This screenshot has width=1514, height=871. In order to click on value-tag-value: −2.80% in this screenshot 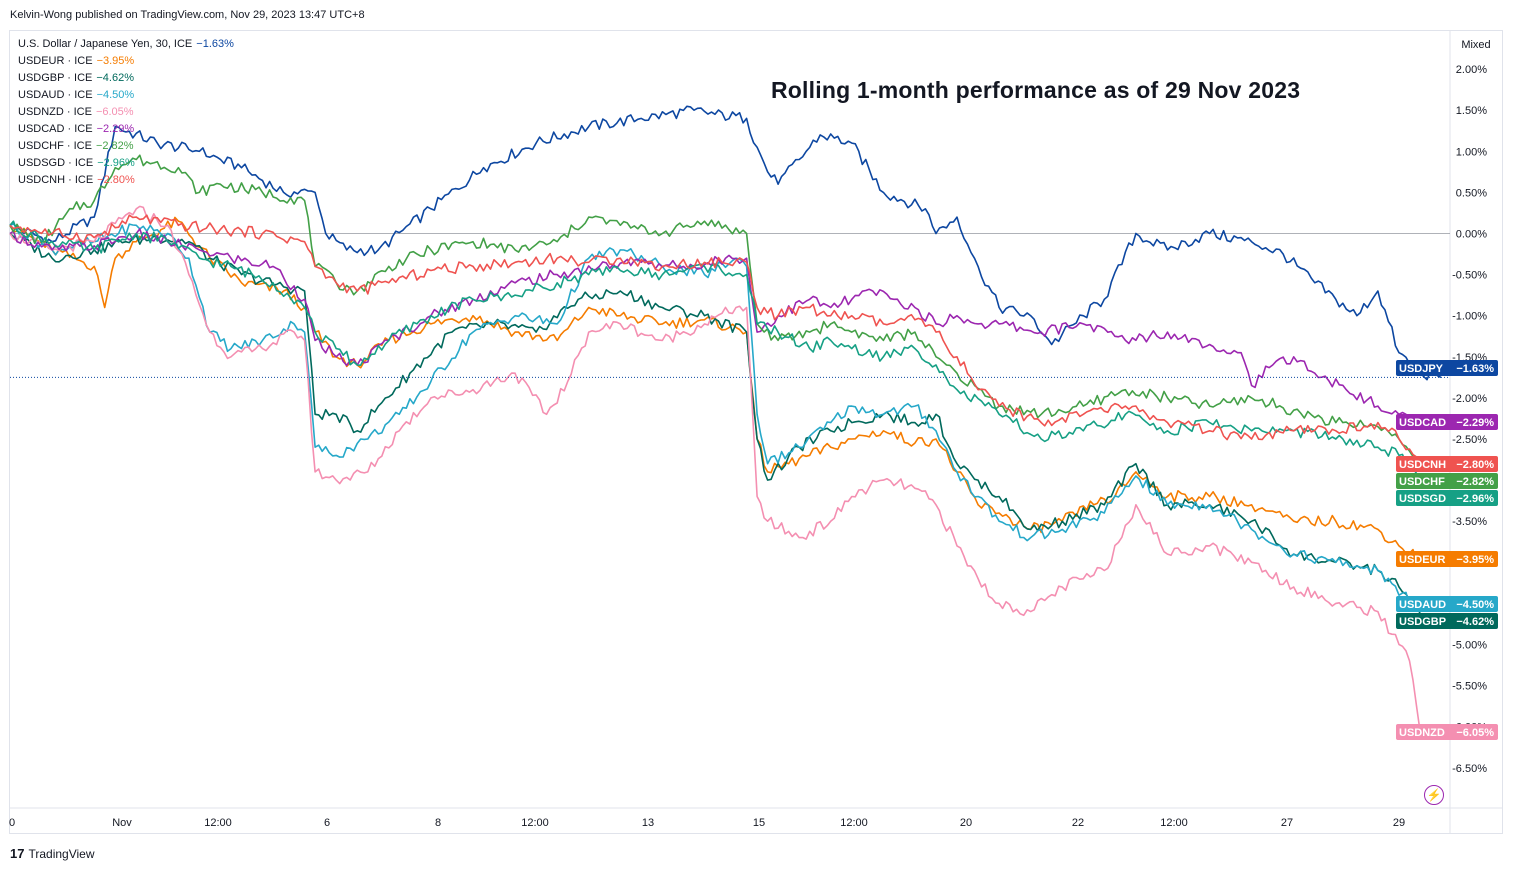, I will do `click(1475, 465)`.